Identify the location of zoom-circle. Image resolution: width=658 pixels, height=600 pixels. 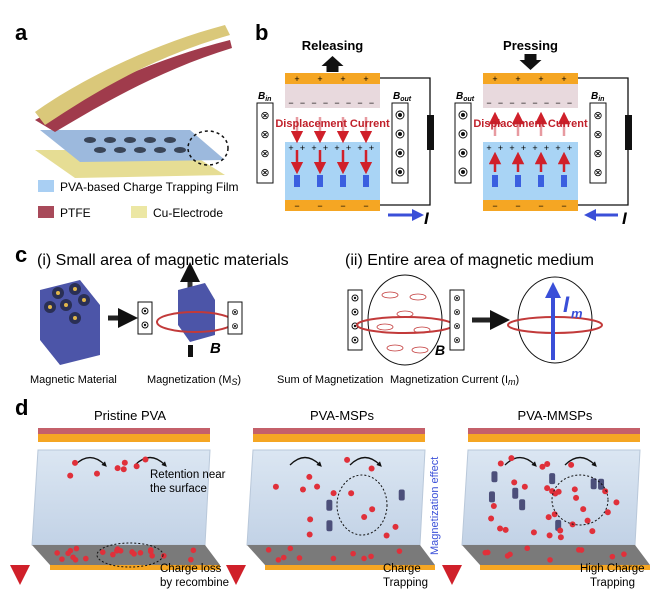
(208, 148).